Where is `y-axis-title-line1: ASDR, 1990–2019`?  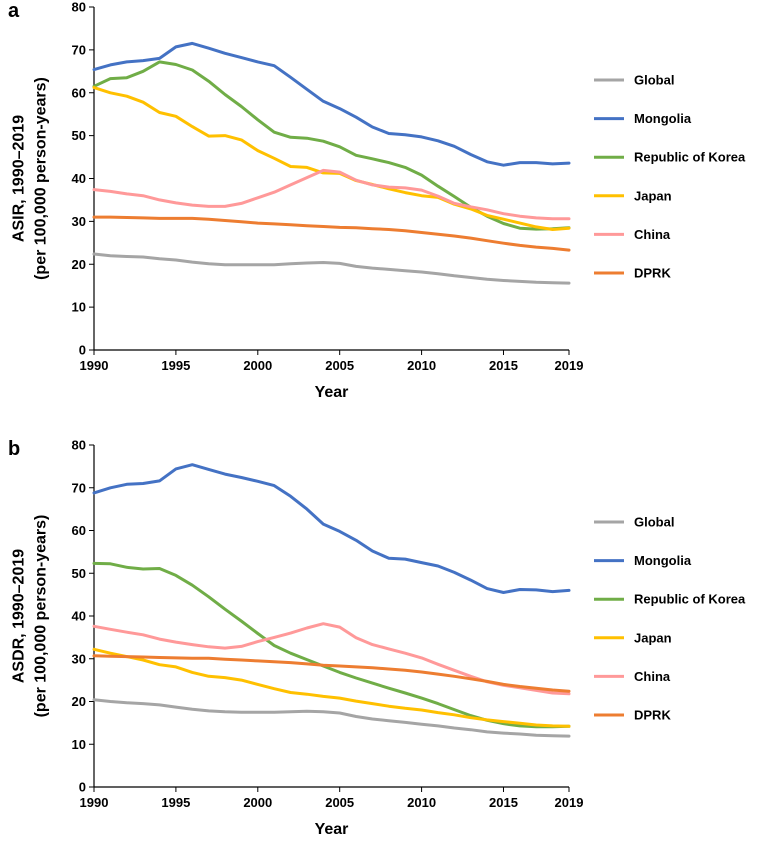
y-axis-title-line1: ASDR, 1990–2019 is located at coordinates (19, 616).